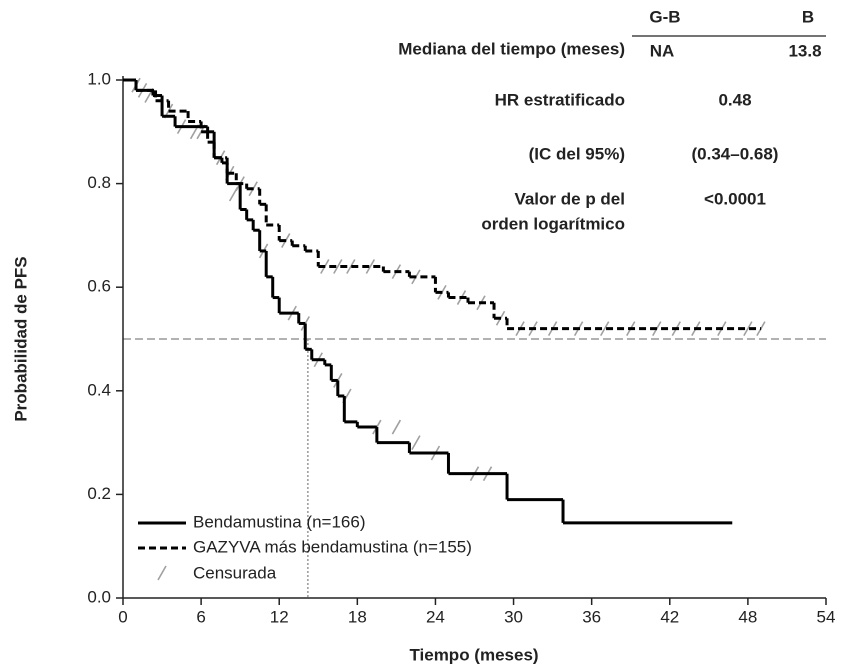 The width and height of the screenshot is (841, 667). What do you see at coordinates (577, 153) in the screenshot?
I see `row-label: (IC del 95%)` at bounding box center [577, 153].